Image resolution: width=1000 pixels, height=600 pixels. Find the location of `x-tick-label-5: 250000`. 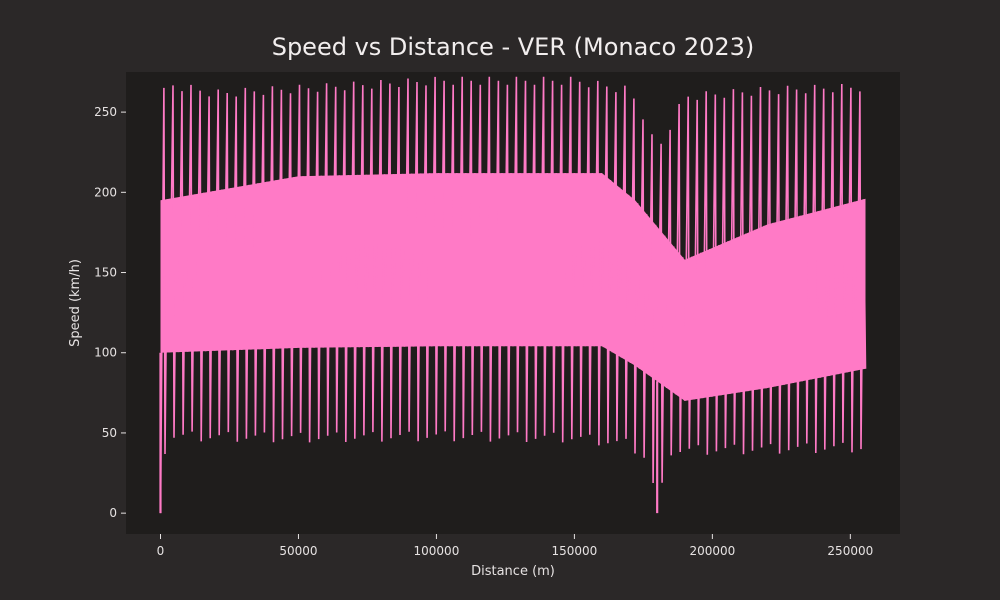

x-tick-label-5: 250000 is located at coordinates (850, 551).